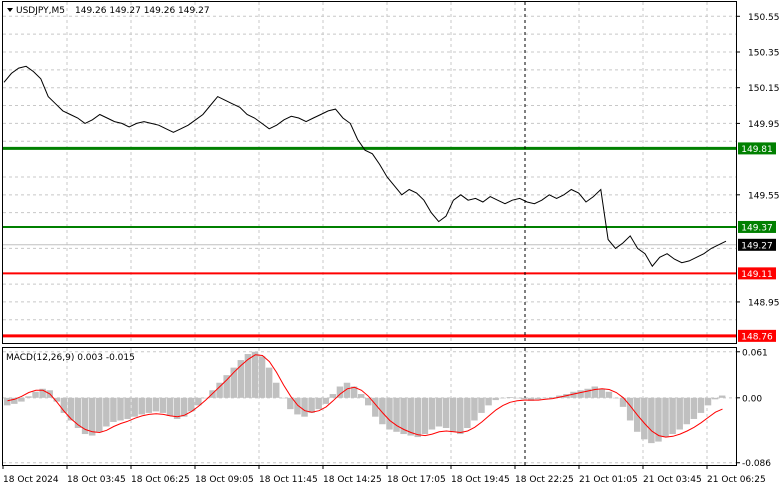 The image size is (781, 489). What do you see at coordinates (764, 18) in the screenshot?
I see `price-tick-label: 150.55` at bounding box center [764, 18].